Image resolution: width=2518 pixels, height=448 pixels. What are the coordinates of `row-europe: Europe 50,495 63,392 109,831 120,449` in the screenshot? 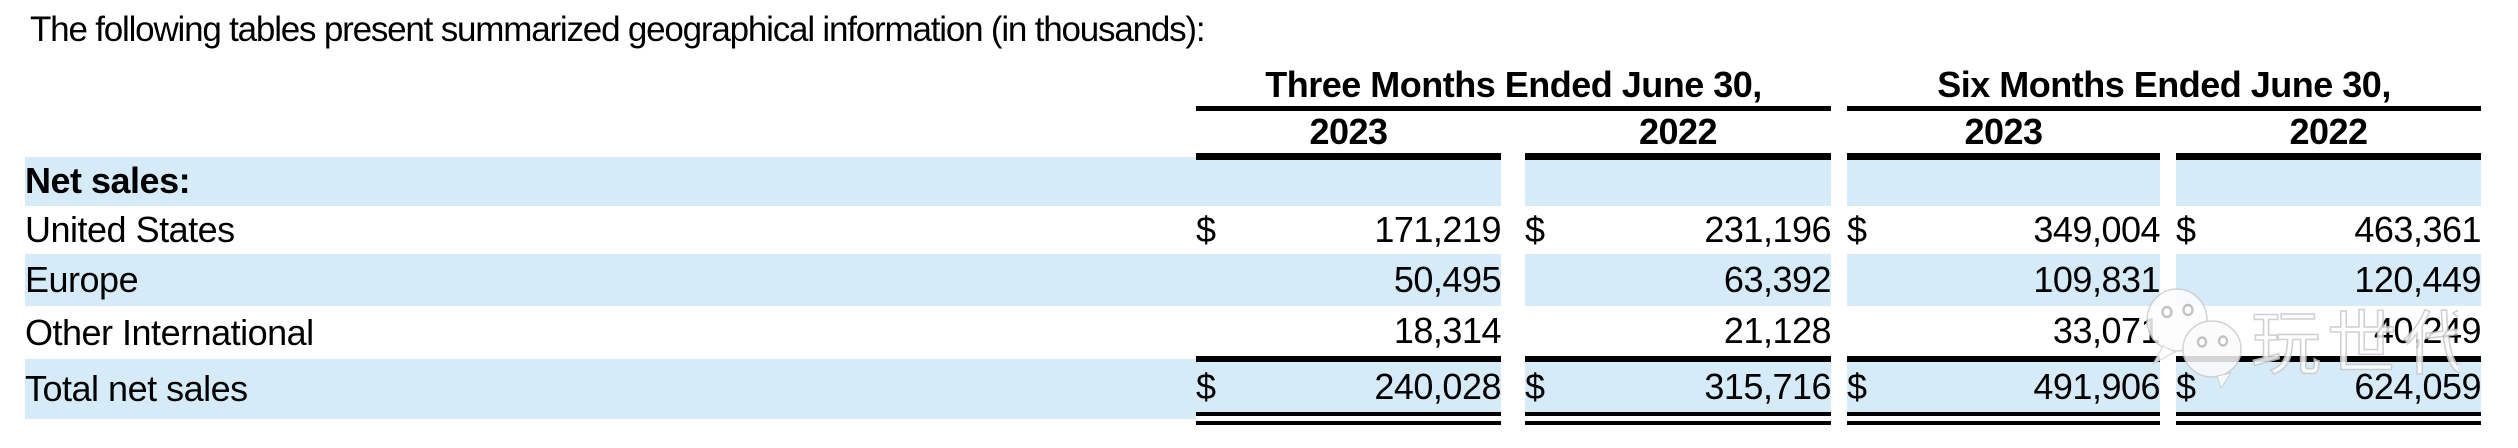 It's located at (1253, 280).